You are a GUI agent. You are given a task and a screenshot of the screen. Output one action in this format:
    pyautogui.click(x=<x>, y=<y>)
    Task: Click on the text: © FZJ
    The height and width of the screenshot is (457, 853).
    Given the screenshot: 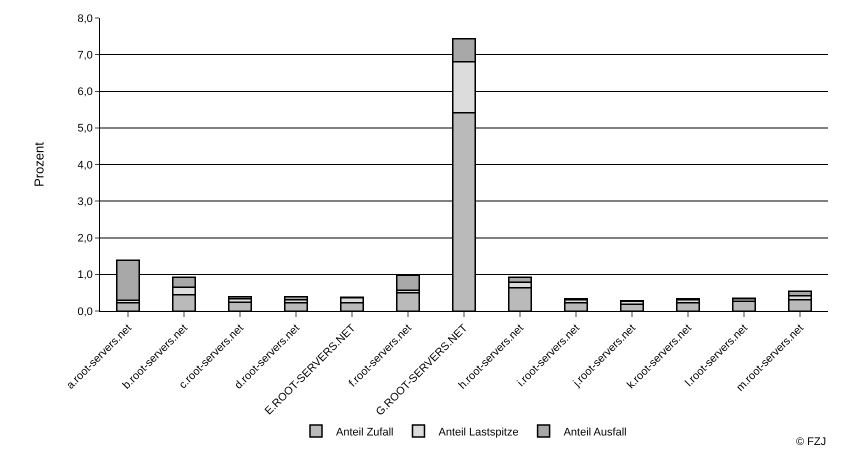 What is the action you would take?
    pyautogui.click(x=811, y=442)
    